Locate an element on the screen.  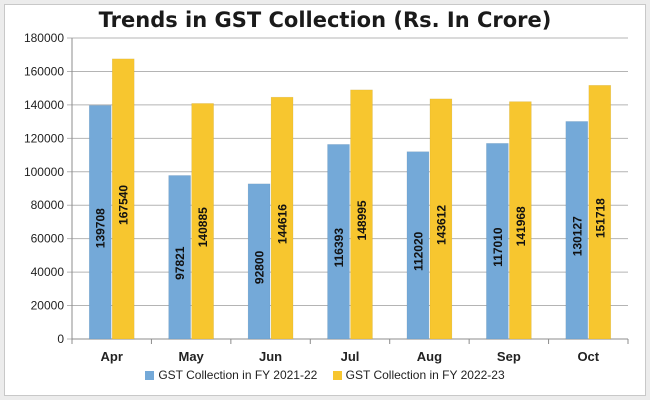
legend-label-fy2022-23: GST Collection in FY 2022-23 is located at coordinates (425, 374).